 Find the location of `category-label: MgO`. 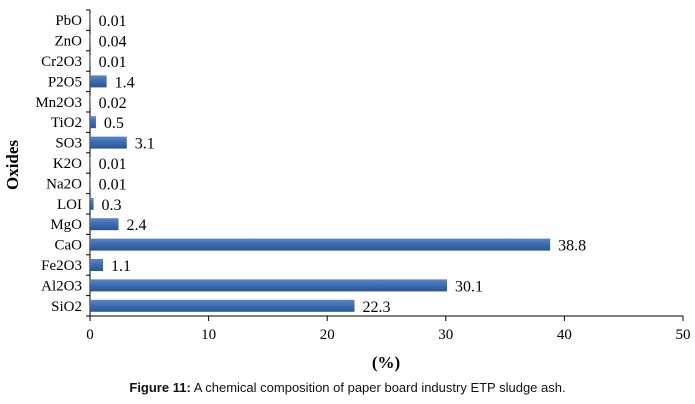

category-label: MgO is located at coordinates (66, 225).